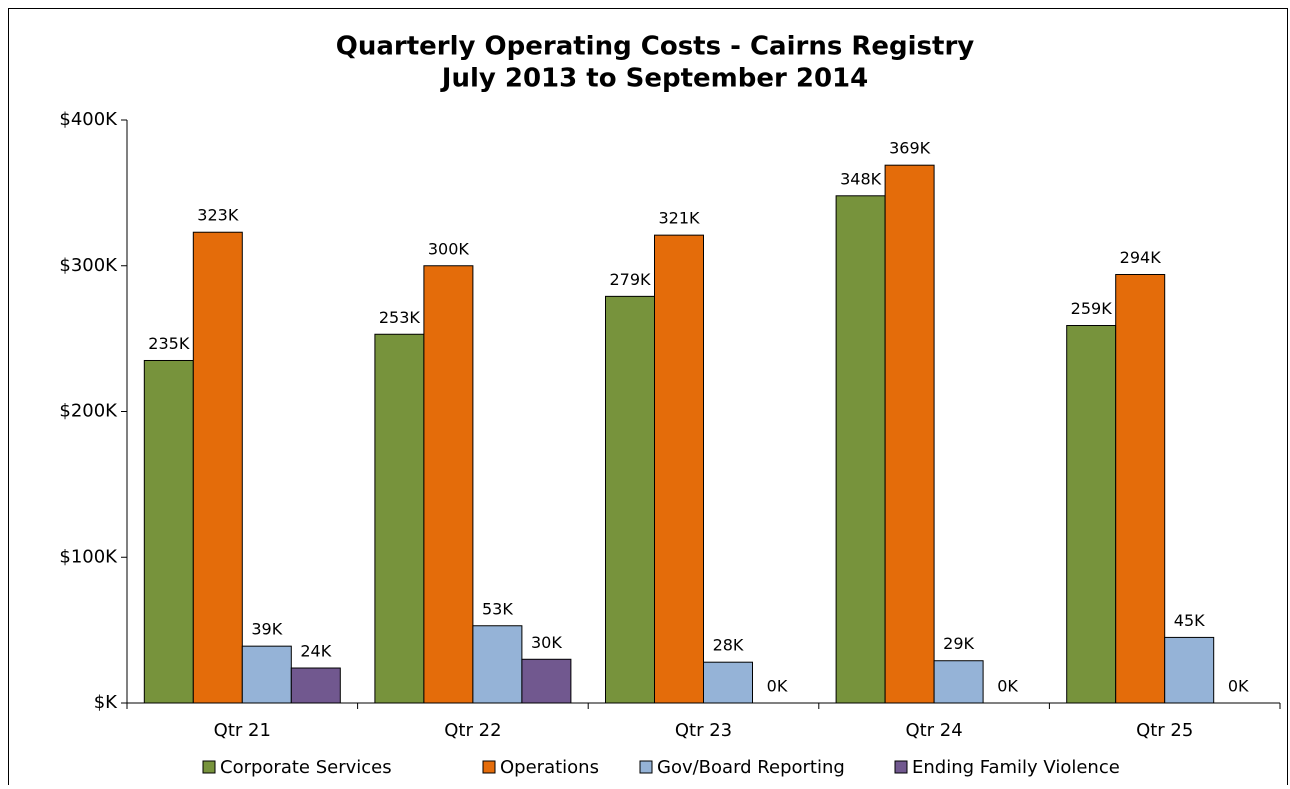  What do you see at coordinates (106, 702) in the screenshot?
I see `y-tick-label: $K` at bounding box center [106, 702].